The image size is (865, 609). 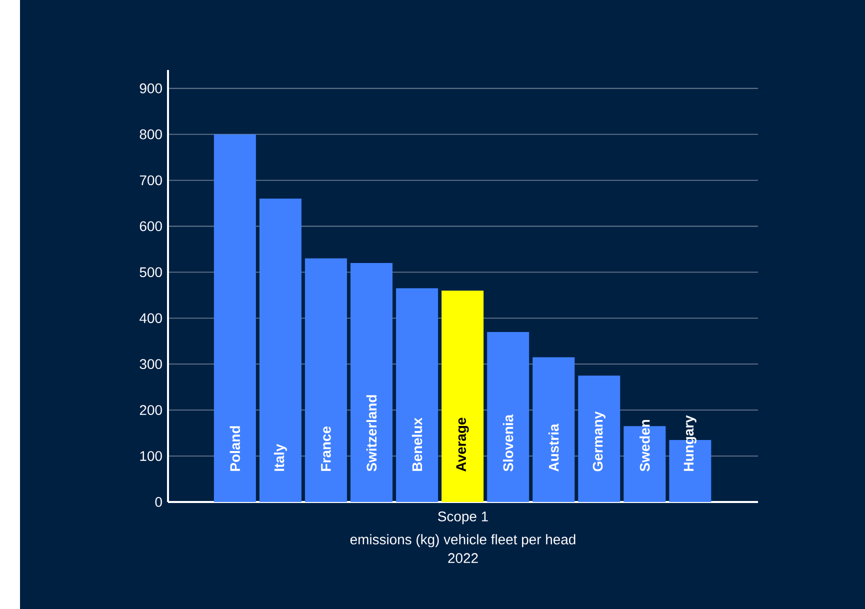 I want to click on x-tick-label: Sweden, so click(x=645, y=446).